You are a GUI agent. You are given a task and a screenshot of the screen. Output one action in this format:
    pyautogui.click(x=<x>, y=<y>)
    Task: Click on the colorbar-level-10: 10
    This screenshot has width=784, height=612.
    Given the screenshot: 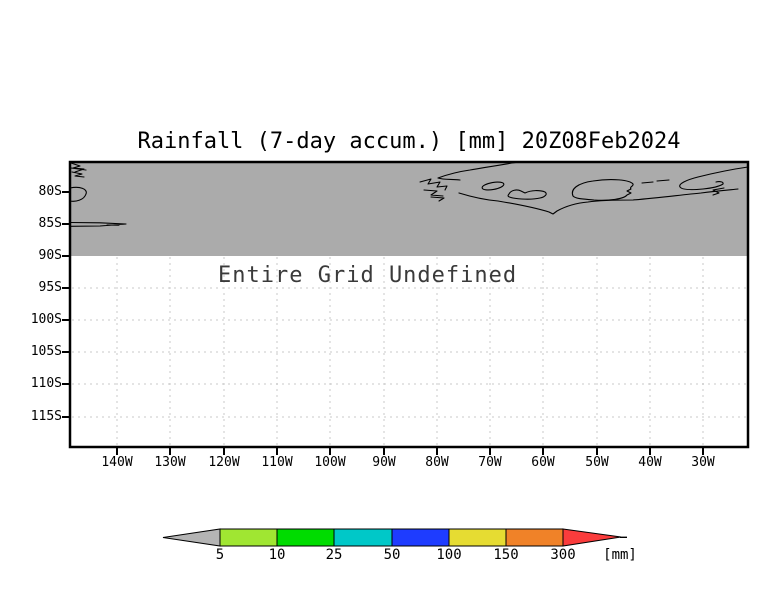 What is the action you would take?
    pyautogui.click(x=277, y=555)
    